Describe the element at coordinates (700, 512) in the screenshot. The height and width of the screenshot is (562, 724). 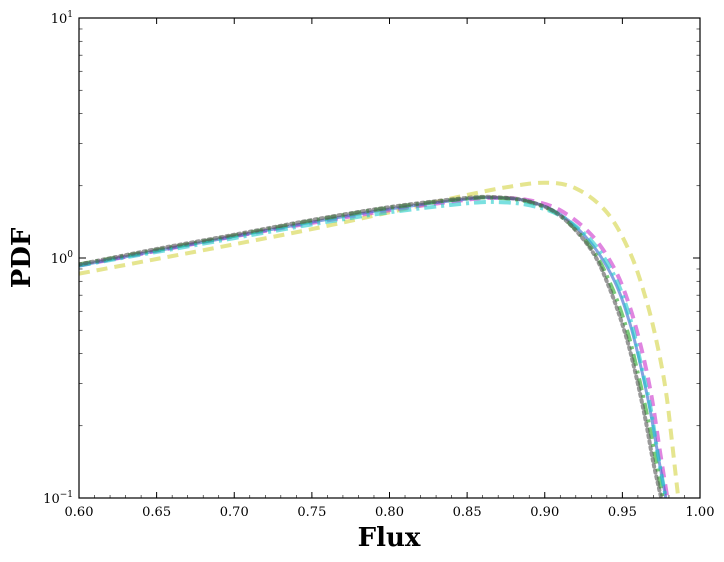
I see `x-tick-label: 1.00` at that location.